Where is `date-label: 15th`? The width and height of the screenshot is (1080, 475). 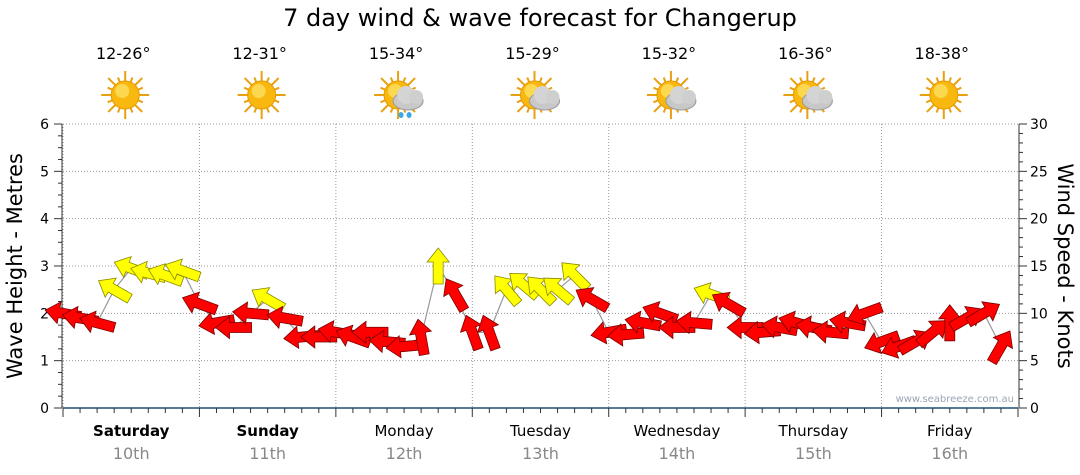 date-label: 15th is located at coordinates (813, 453).